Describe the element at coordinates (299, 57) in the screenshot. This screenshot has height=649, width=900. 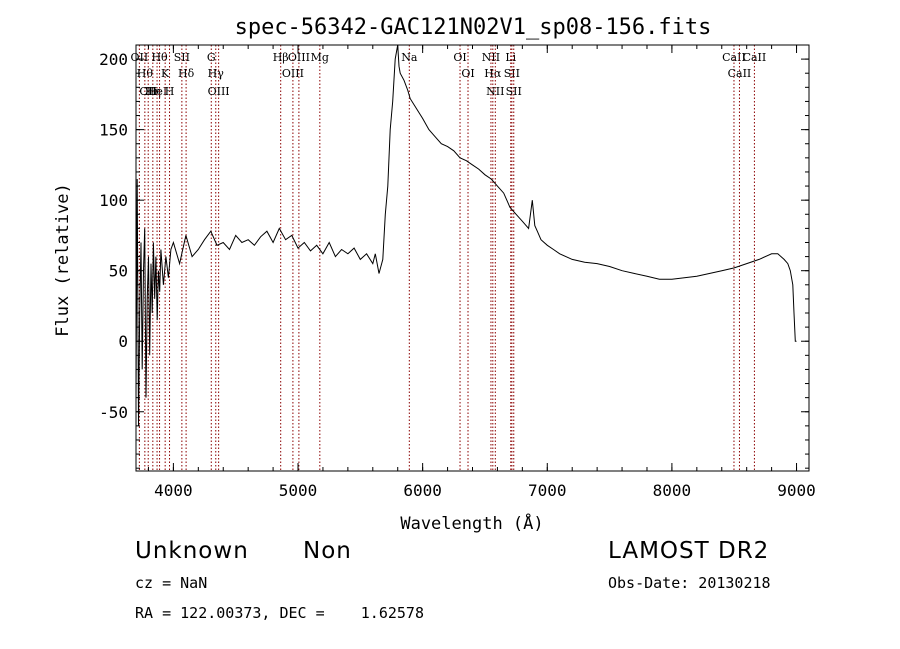
I see `line-marker-label-15: OIII` at that location.